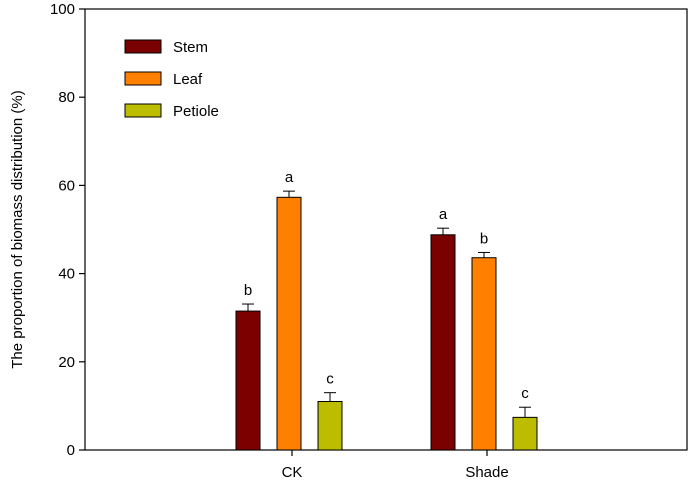 The height and width of the screenshot is (482, 700). I want to click on legend-swatch-stem, so click(143, 46).